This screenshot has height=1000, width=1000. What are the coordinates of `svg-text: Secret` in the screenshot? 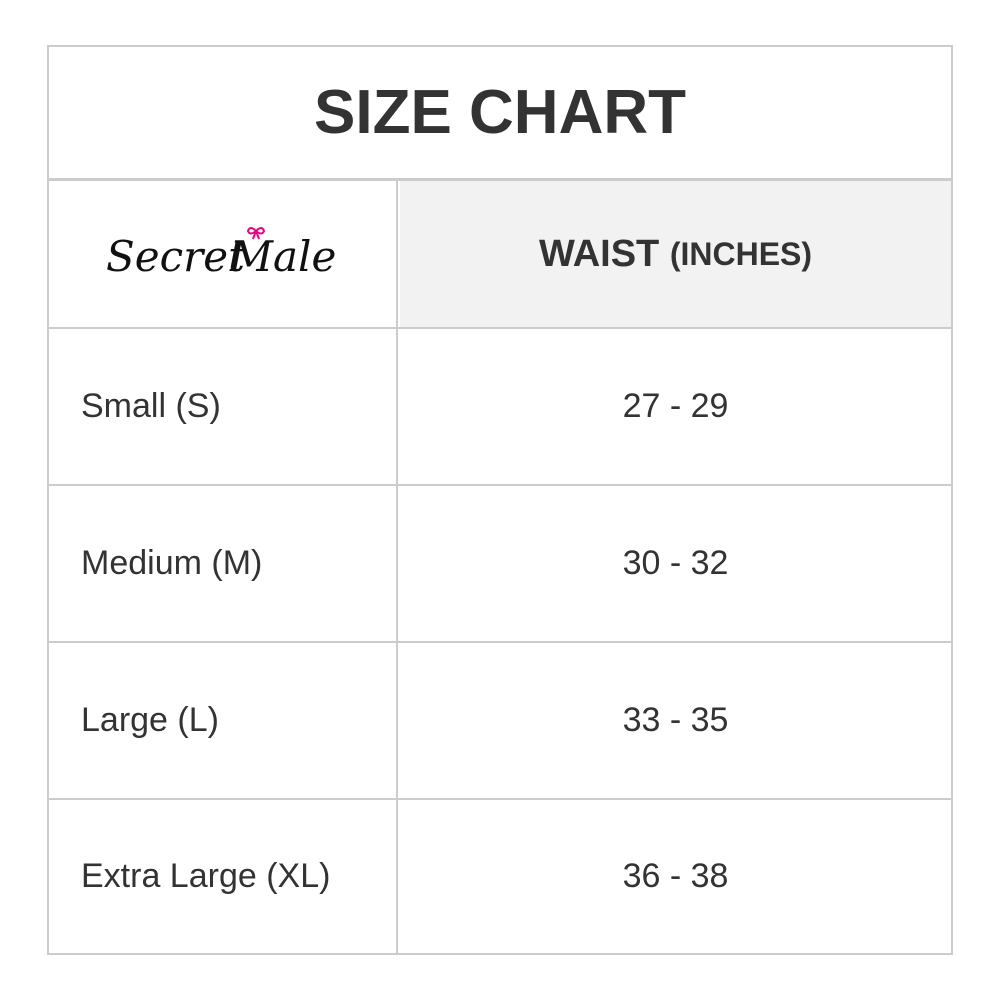 It's located at (175, 256).